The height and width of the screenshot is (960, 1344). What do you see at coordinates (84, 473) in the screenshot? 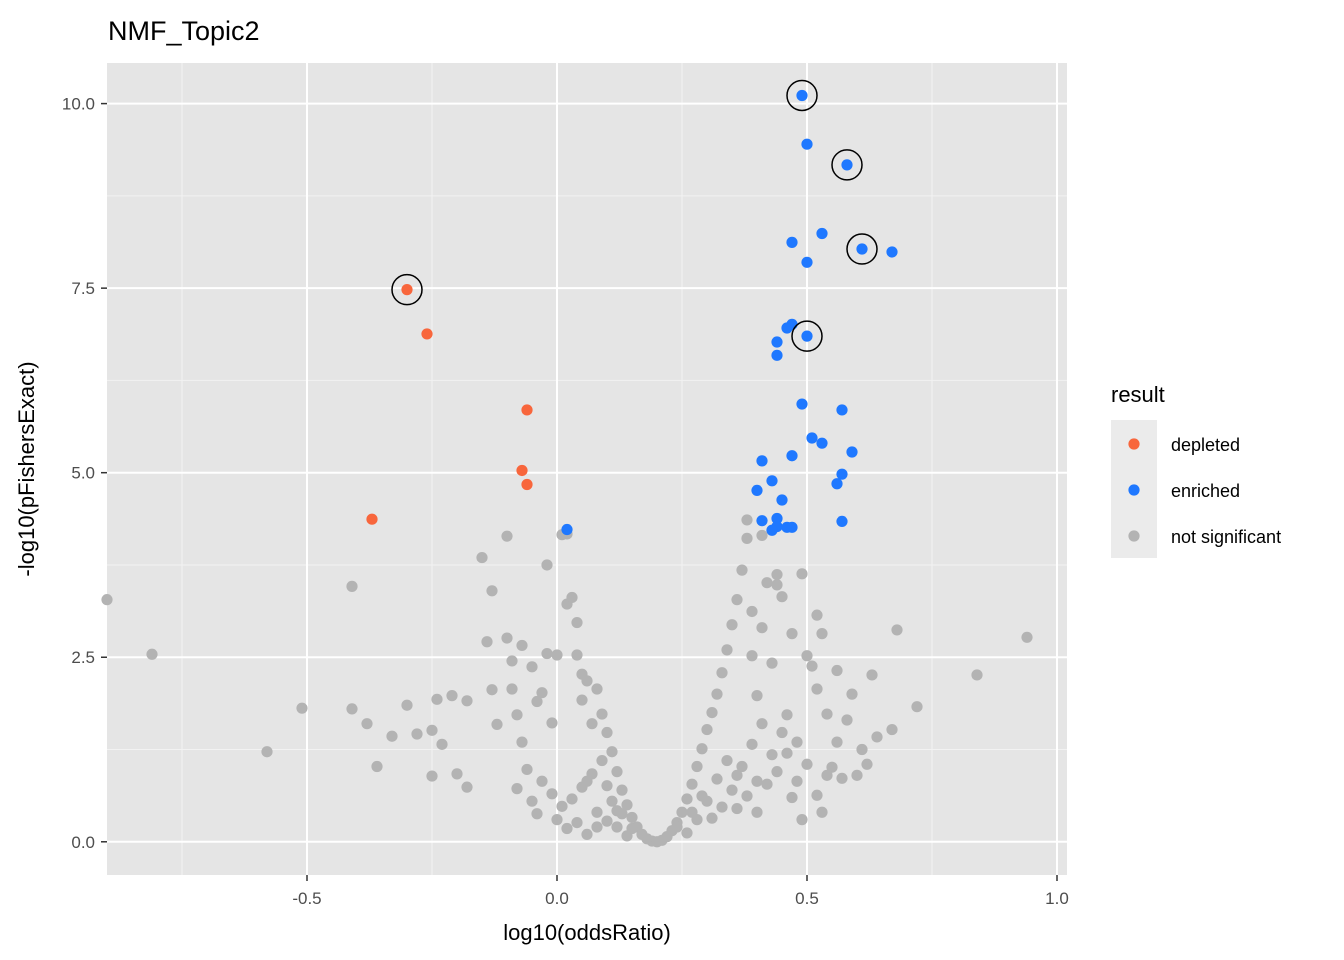
I see `y-axis-ticks: 0.0 2.5 5.0 7.5 10.0` at bounding box center [84, 473].